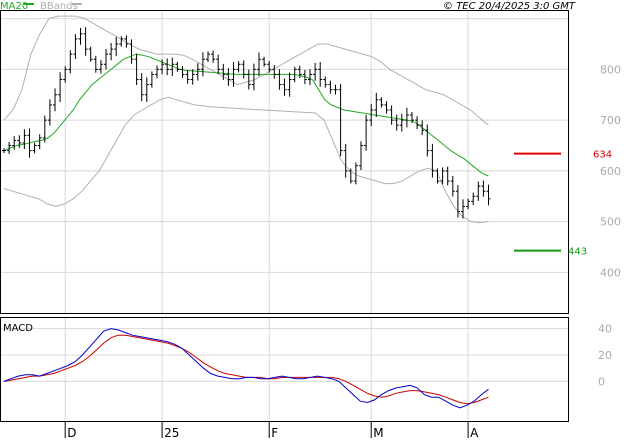 Image resolution: width=627 pixels, height=440 pixels. Describe the element at coordinates (509, 6) in the screenshot. I see `copyright-text: © TEC 20/4/2025 3:0 GMT` at that location.